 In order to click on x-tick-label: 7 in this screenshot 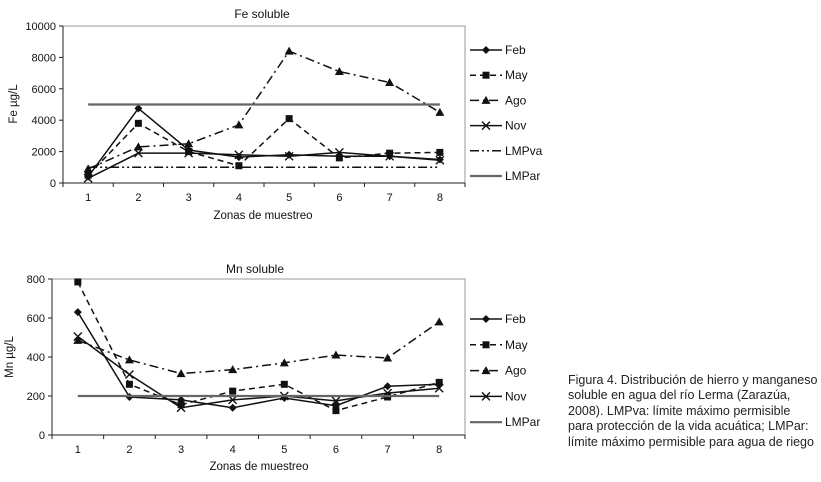, I will do `click(388, 450)`.